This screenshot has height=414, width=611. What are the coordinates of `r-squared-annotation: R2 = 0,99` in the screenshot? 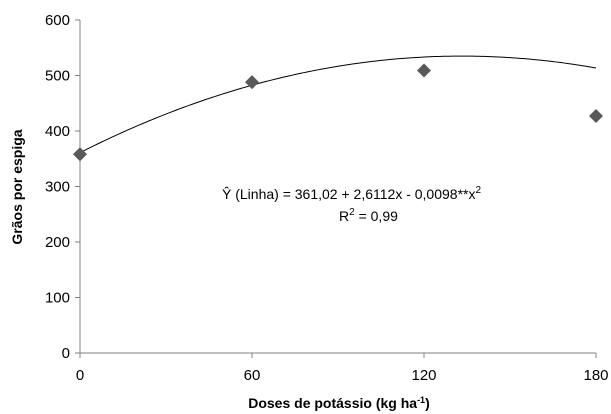 It's located at (368, 215).